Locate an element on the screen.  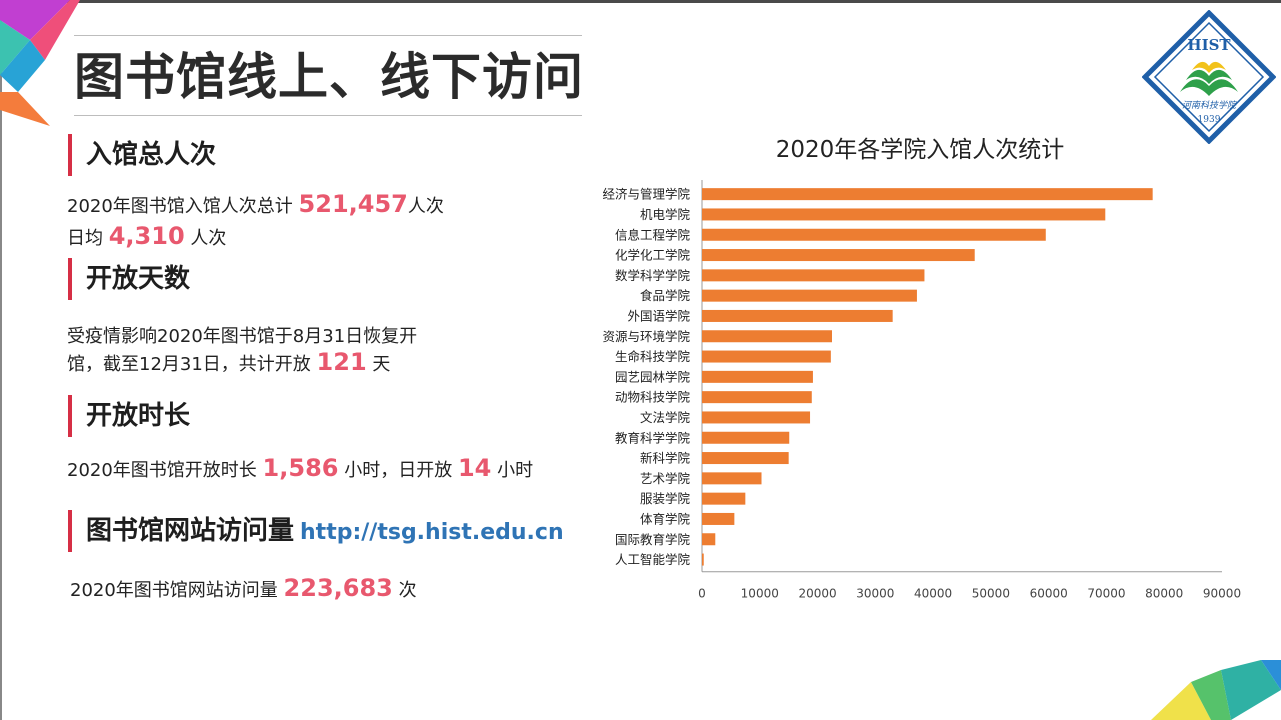
x-tick-label: 70000 is located at coordinates (1106, 594).